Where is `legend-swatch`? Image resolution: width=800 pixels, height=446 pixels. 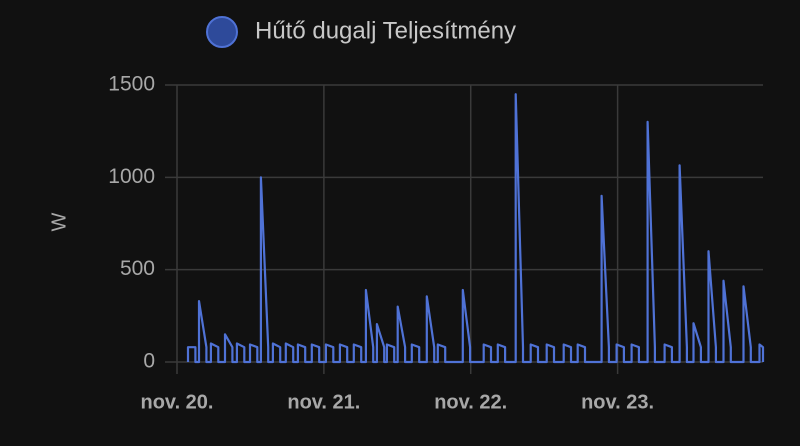 legend-swatch is located at coordinates (222, 32).